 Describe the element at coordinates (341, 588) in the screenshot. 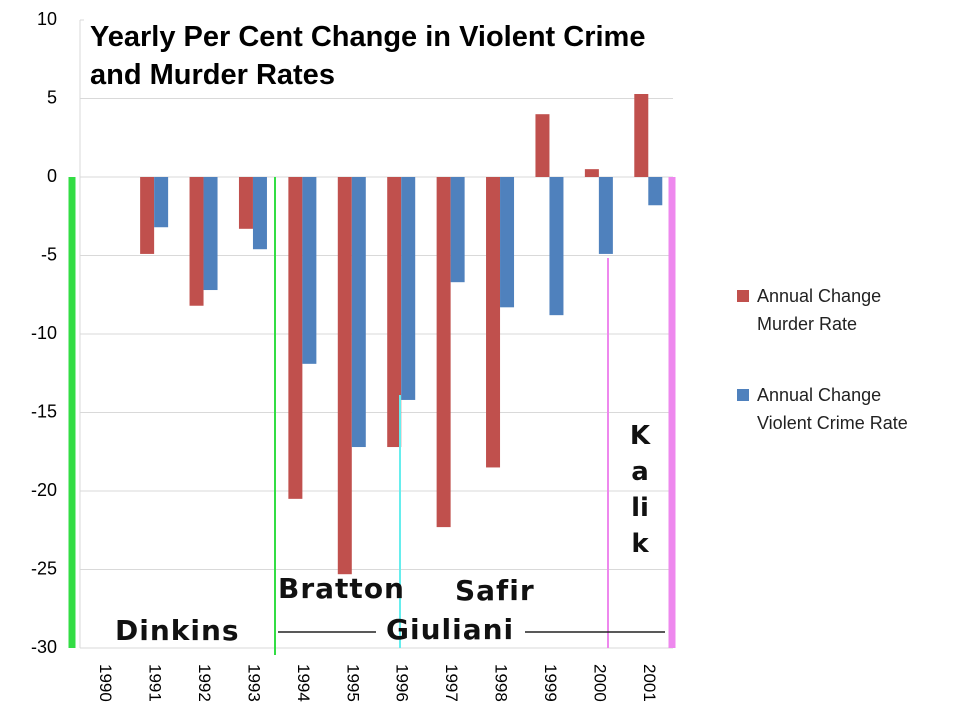

I see `annotation: Bratton` at that location.